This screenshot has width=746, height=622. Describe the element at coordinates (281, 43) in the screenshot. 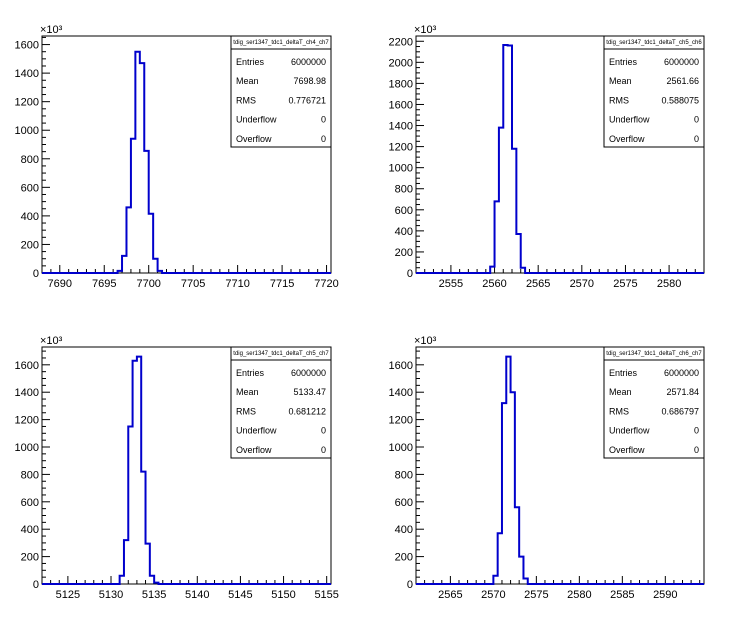

I see `stats-title: tdig_ser1347_tdc1_deltaT_ch4_ch7` at that location.